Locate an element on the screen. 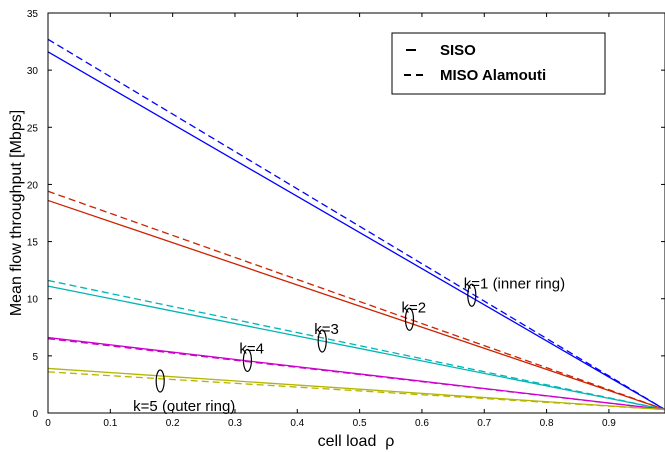  annotation-label: k=4 is located at coordinates (251, 348).